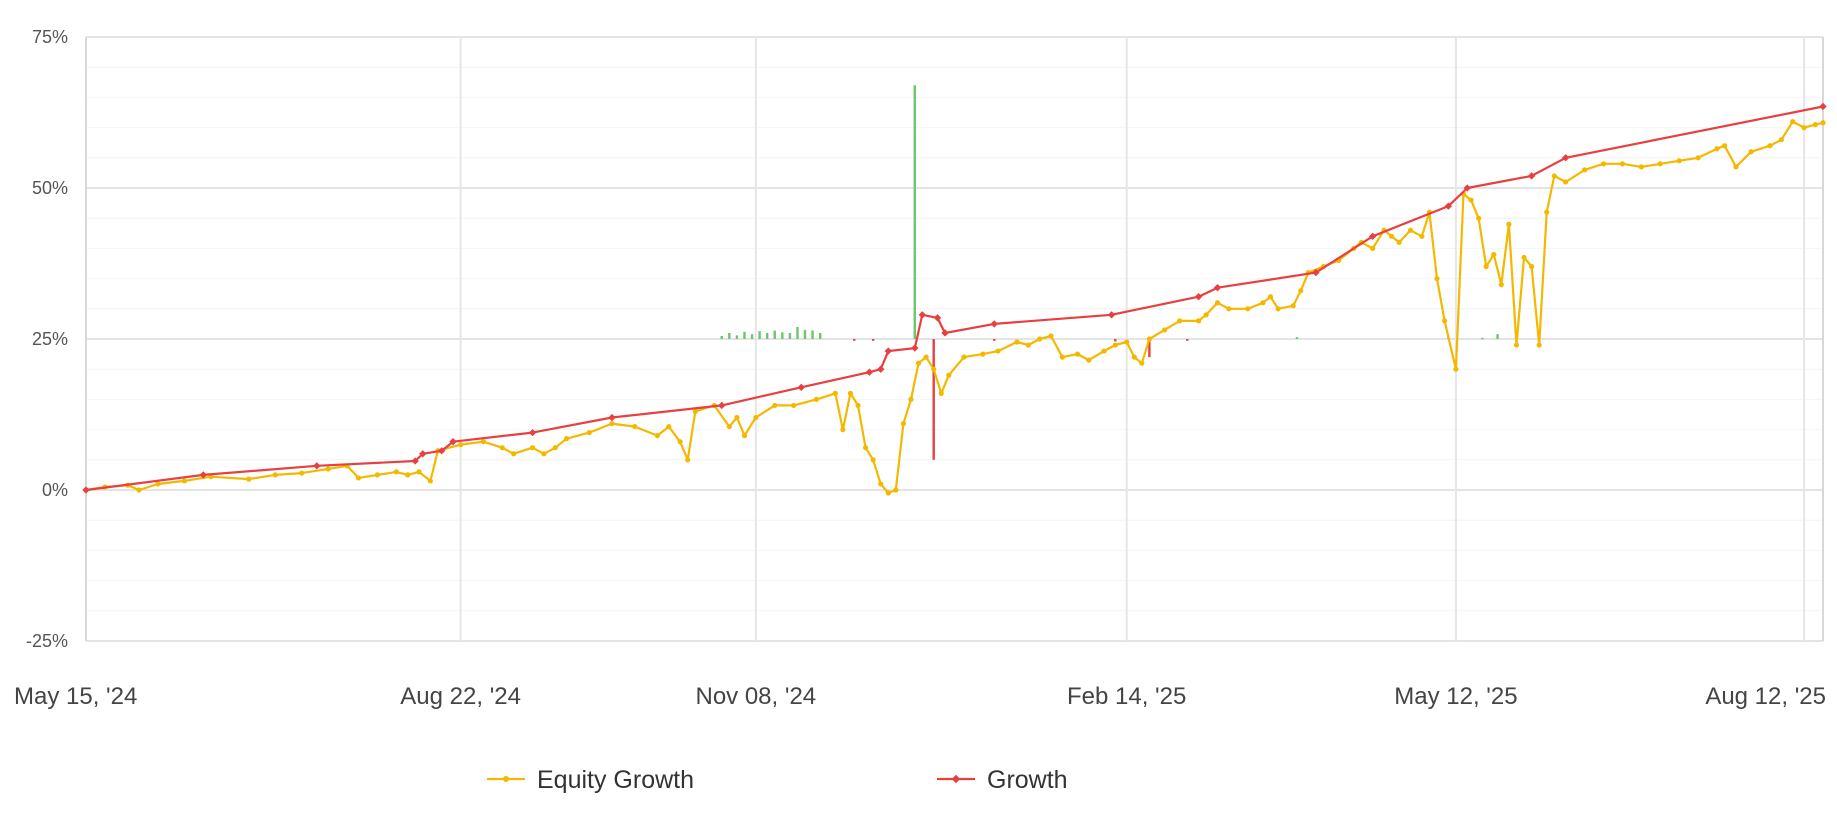 This screenshot has width=1837, height=821. What do you see at coordinates (1027, 780) in the screenshot?
I see `legend-label: Growth` at bounding box center [1027, 780].